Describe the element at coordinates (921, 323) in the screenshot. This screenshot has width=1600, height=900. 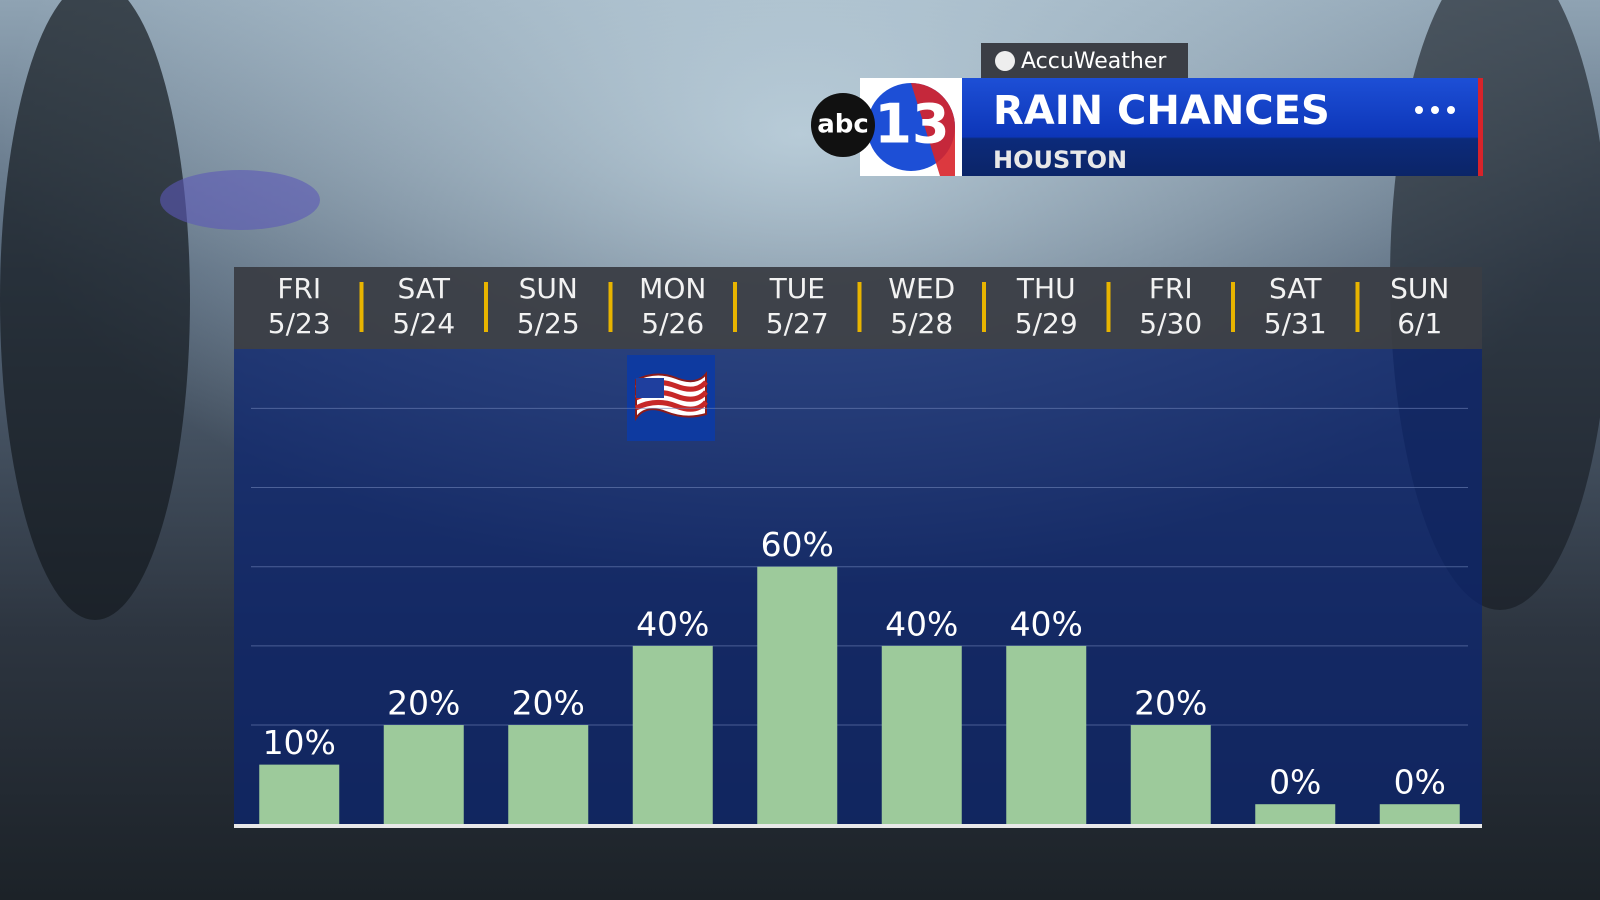
I see `x-tick-label: 5/28` at that location.